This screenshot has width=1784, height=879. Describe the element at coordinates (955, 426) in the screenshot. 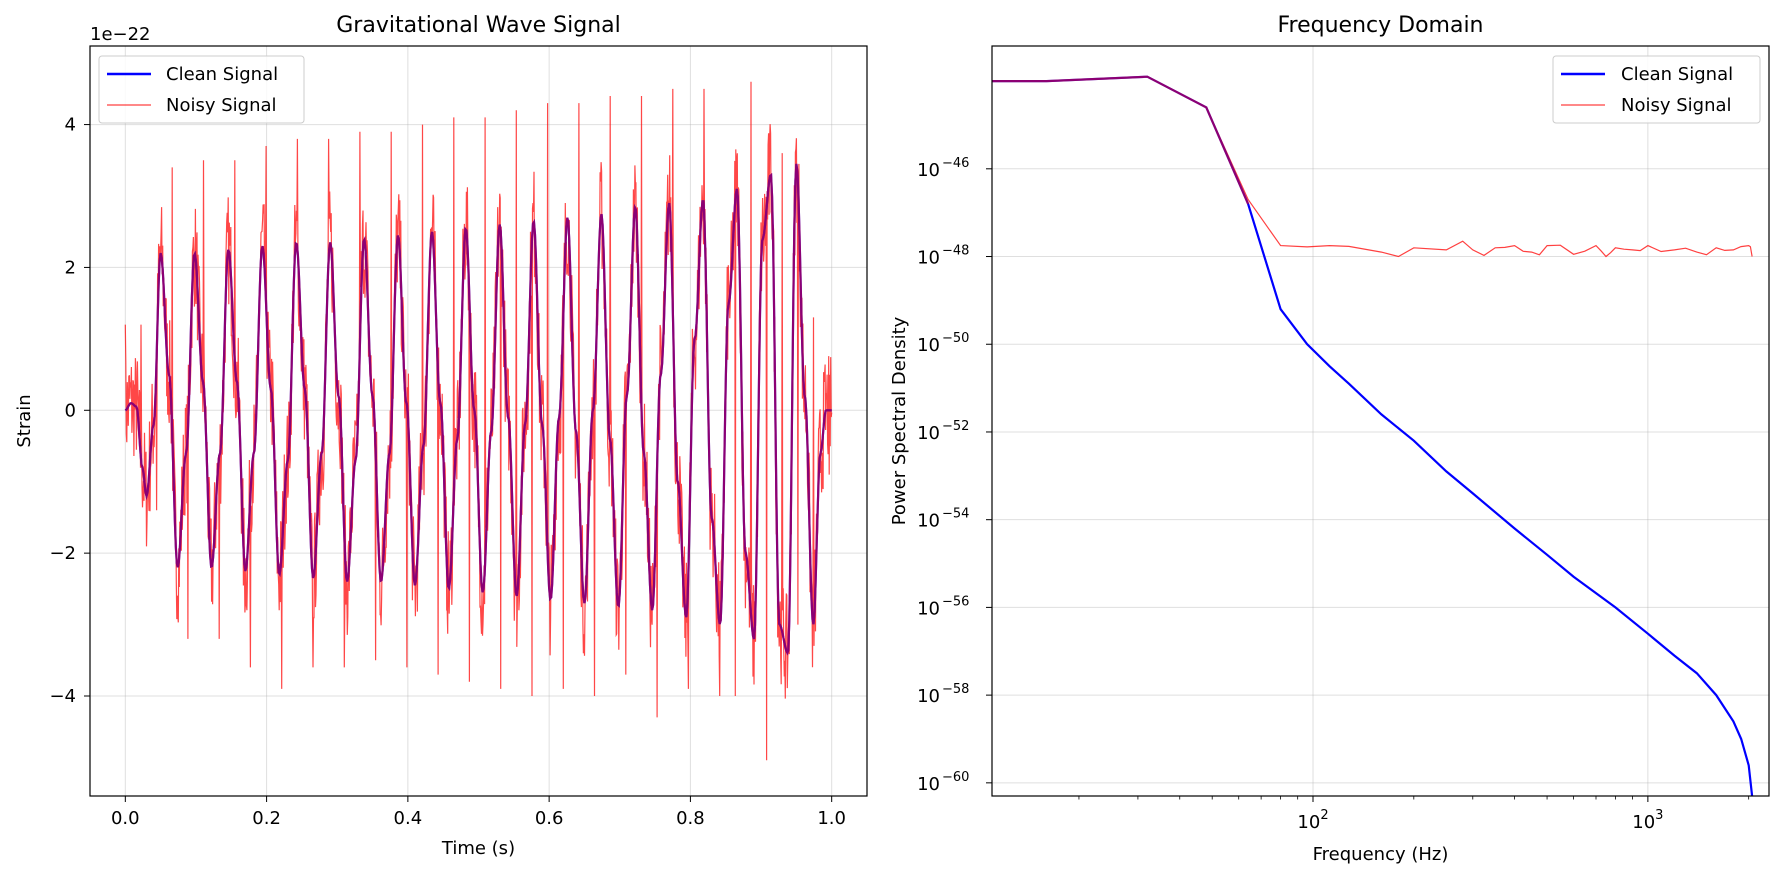

I see `freq-y-tick-exponent: −52` at that location.